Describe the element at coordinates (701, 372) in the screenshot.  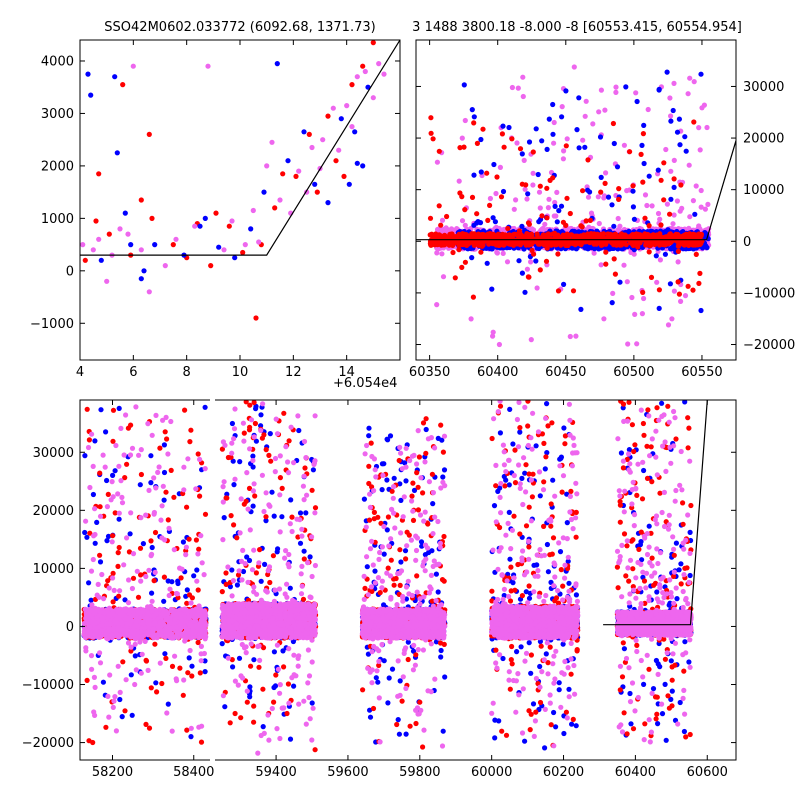
I see `x-tick-label: 60550` at that location.